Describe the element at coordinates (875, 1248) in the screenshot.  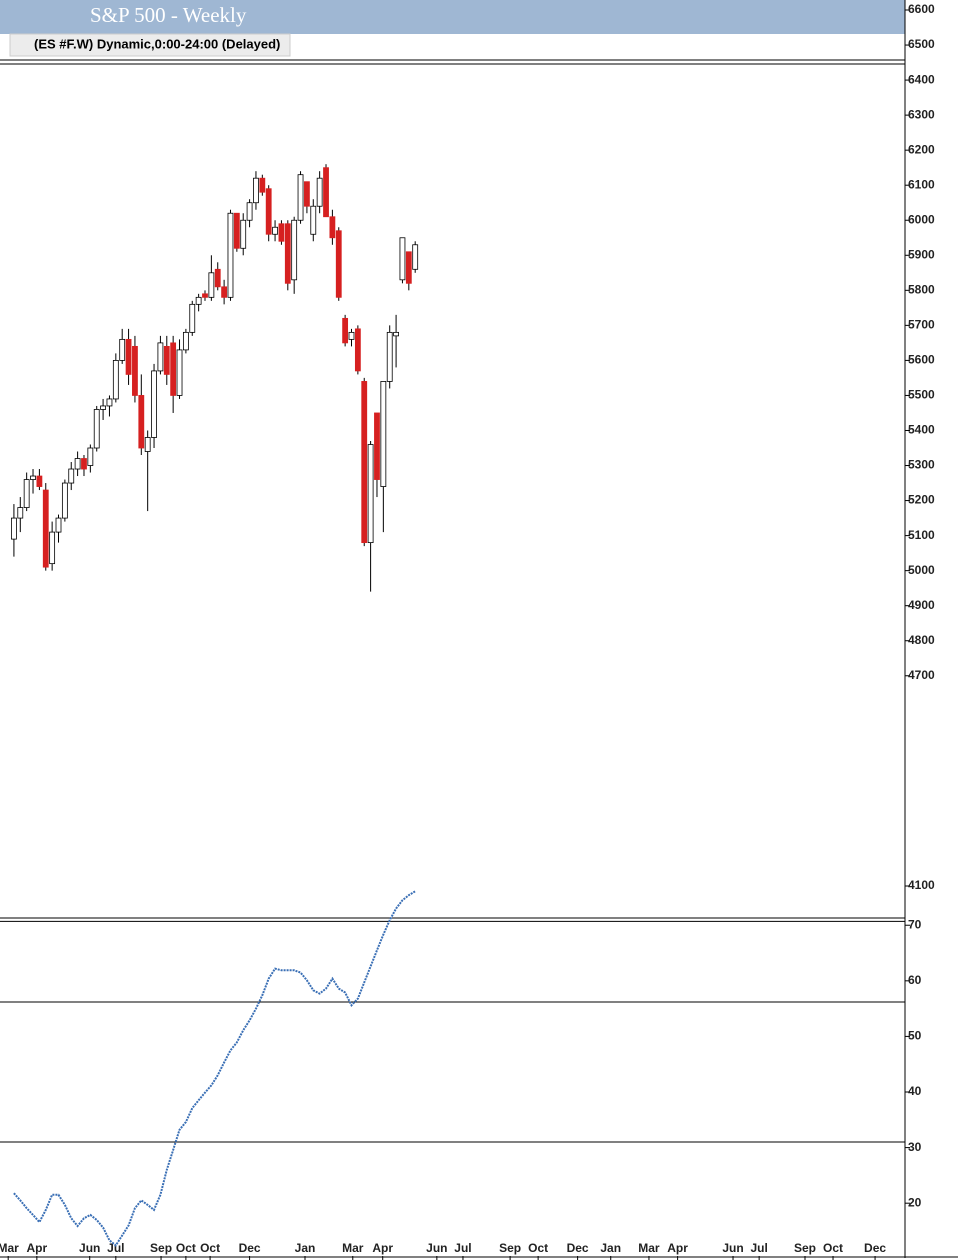
I see `x-tick-label: Dec` at that location.